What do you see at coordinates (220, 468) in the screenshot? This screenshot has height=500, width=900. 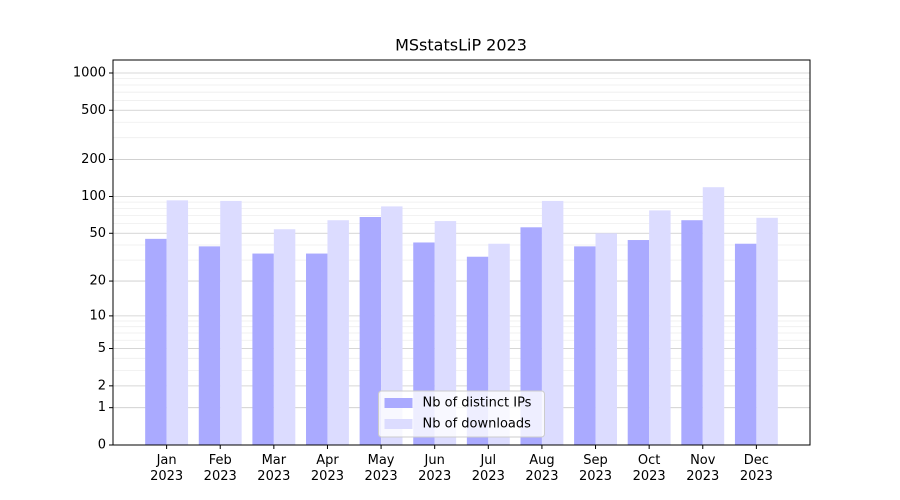 I see `x-tick-label: Feb 2023` at bounding box center [220, 468].